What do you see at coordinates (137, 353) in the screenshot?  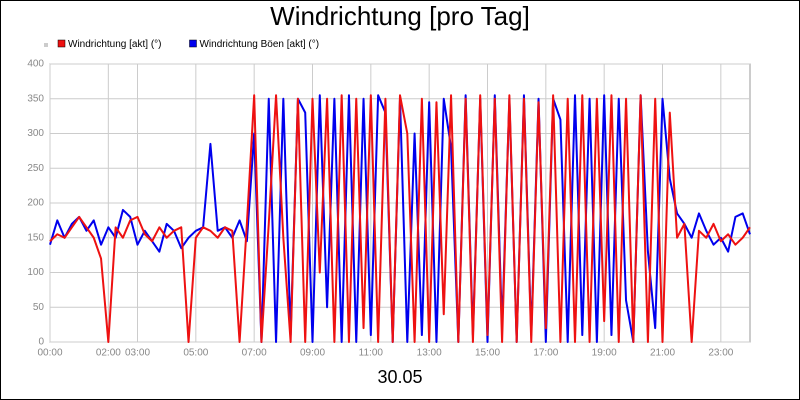 I see `x-tick-label: 03:00` at bounding box center [137, 353].